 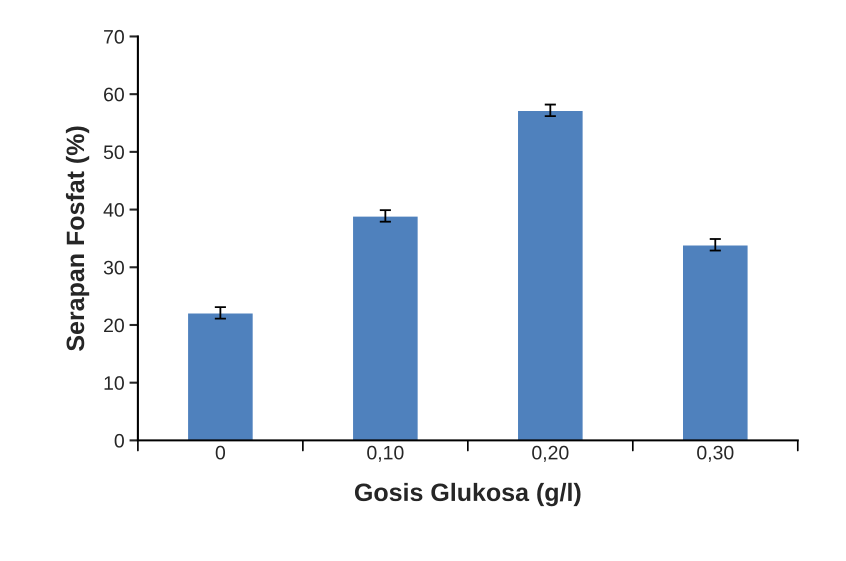 I want to click on y-tick-label: 20, so click(x=114, y=325).